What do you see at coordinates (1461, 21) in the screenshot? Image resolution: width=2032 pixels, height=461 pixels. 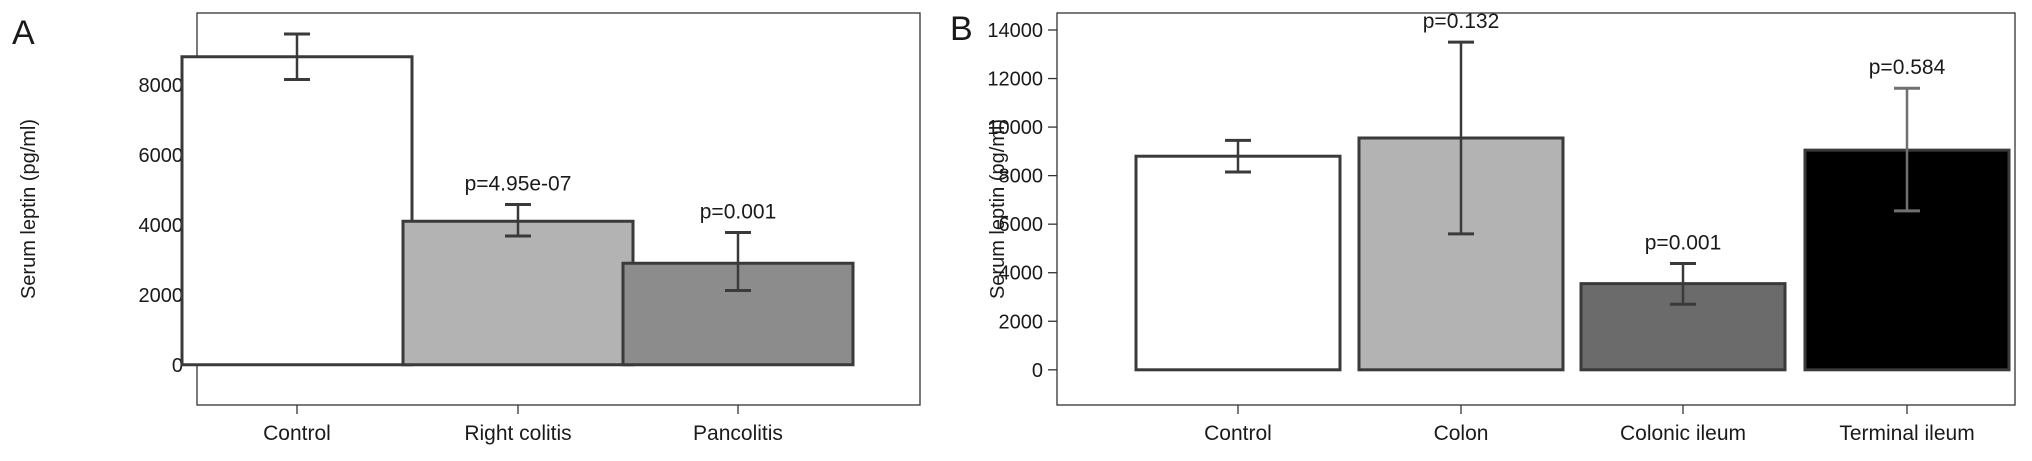 I see `panel-b-p-value-label: p=0.132` at bounding box center [1461, 21].